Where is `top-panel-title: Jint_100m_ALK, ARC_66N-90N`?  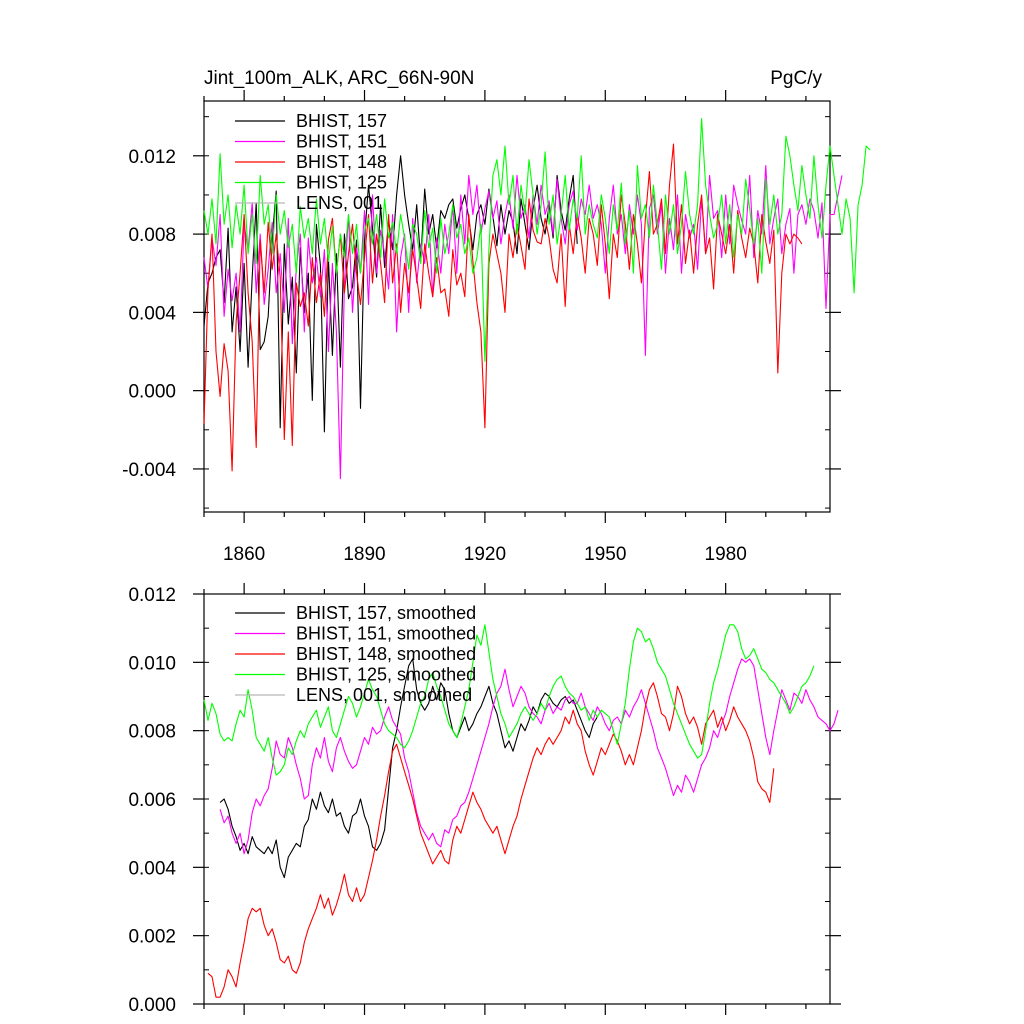 top-panel-title: Jint_100m_ALK, ARC_66N-90N is located at coordinates (339, 78).